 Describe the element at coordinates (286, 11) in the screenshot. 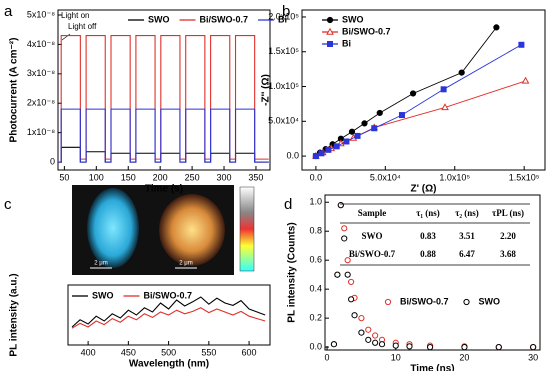

I see `panel-letter: b` at that location.